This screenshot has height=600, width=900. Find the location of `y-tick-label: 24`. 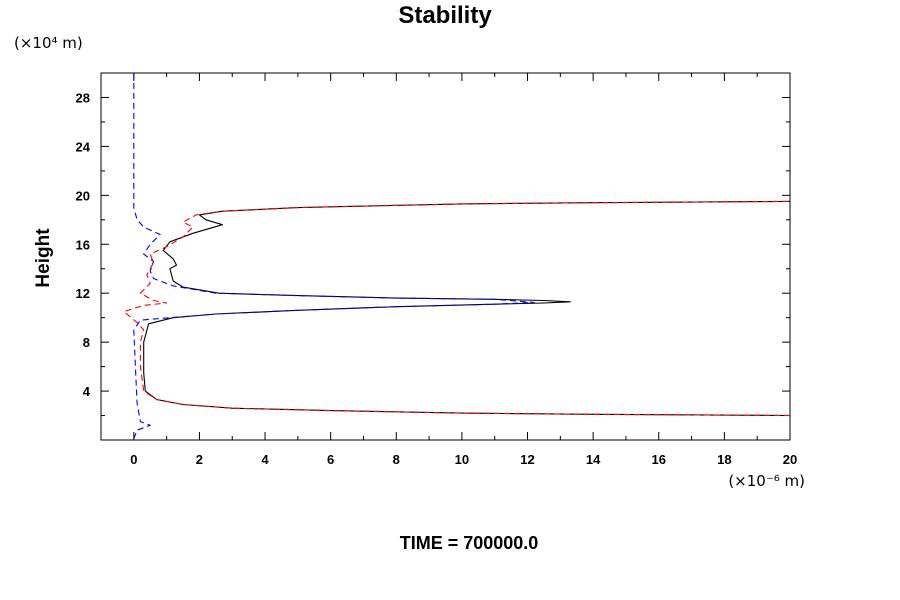

y-tick-label: 24 is located at coordinates (83, 146).